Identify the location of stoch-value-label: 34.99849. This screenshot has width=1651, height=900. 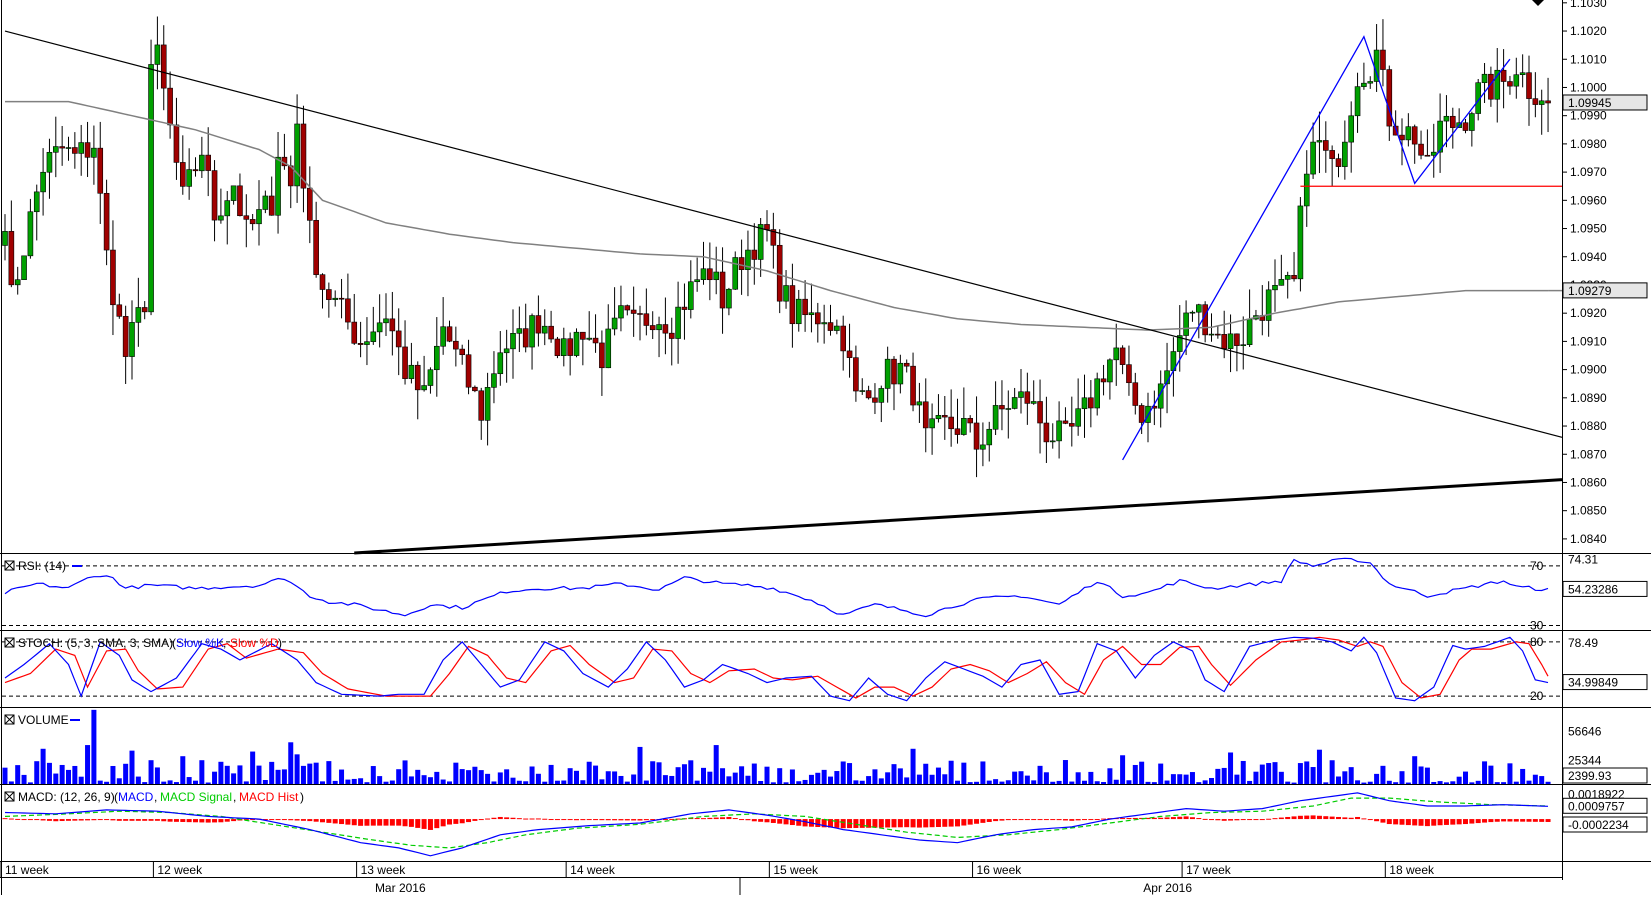
(1593, 683).